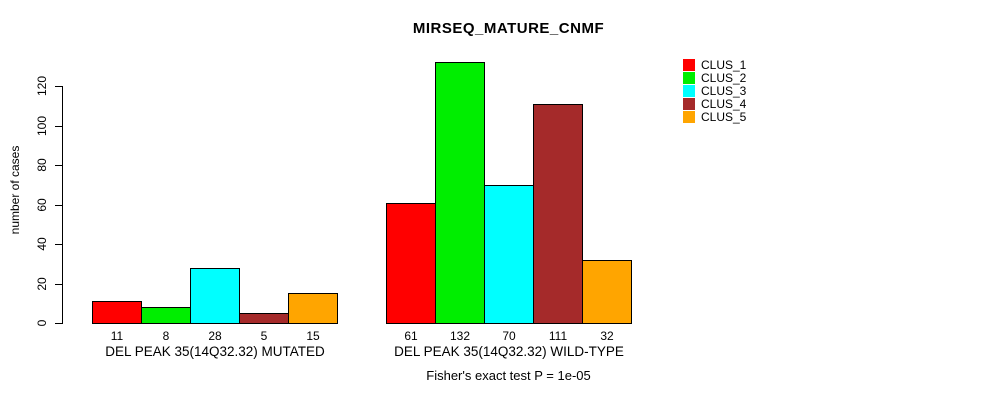 This screenshot has width=990, height=400. Describe the element at coordinates (724, 64) in the screenshot. I see `legend-label: CLUS_1` at that location.